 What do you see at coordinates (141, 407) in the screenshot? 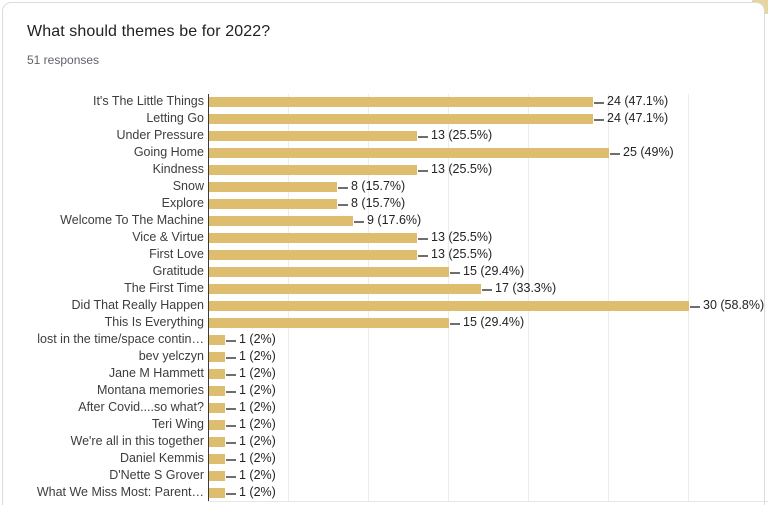
I see `category-label: After Covid....so what?` at bounding box center [141, 407].